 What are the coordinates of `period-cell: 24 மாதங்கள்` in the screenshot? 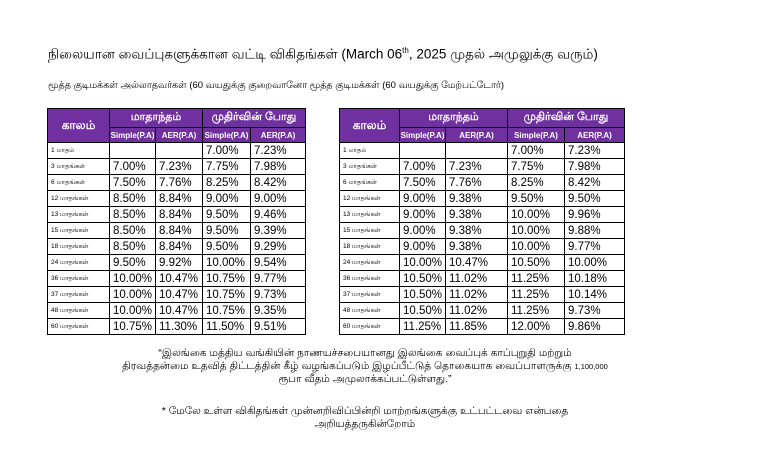 It's located at (369, 262).